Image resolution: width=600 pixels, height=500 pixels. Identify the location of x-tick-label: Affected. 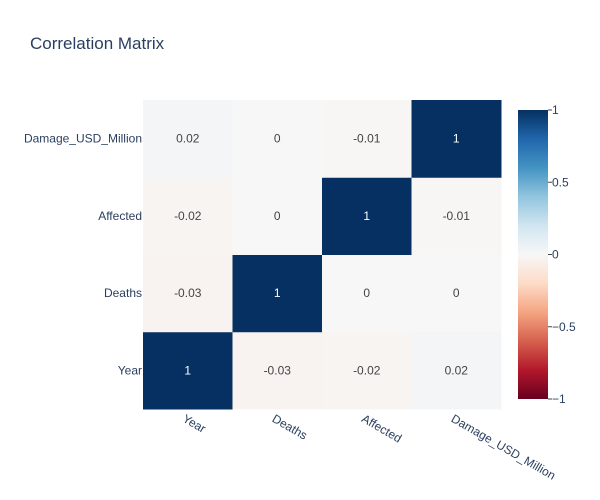
(381, 428).